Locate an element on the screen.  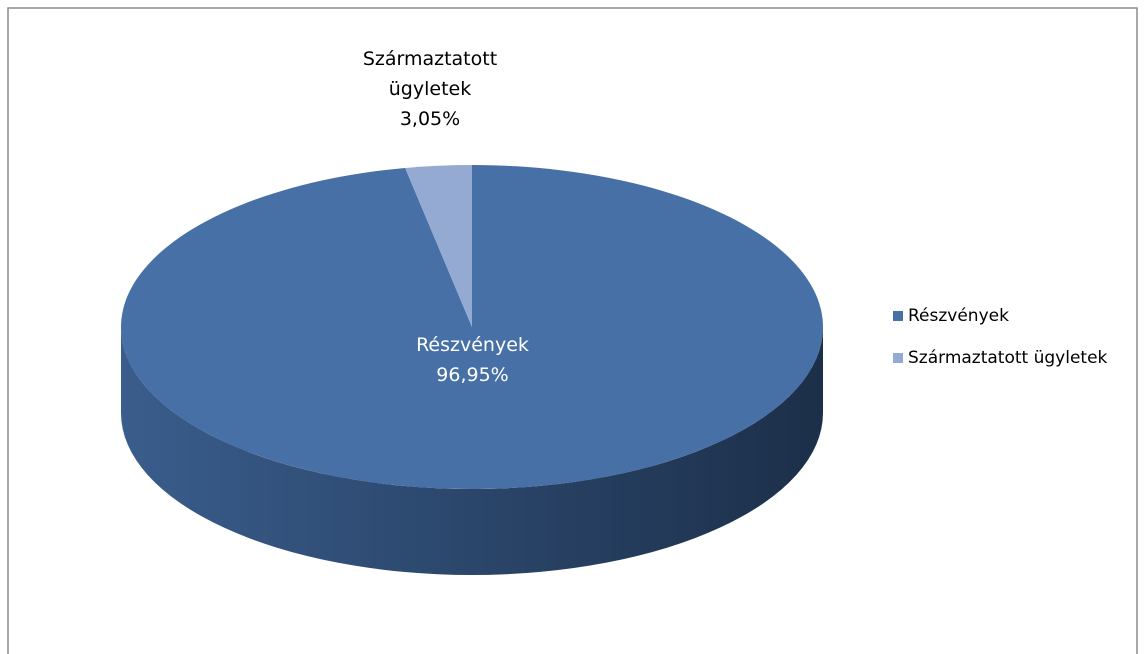
legend-label: Származtatott ügyletek is located at coordinates (1008, 358).